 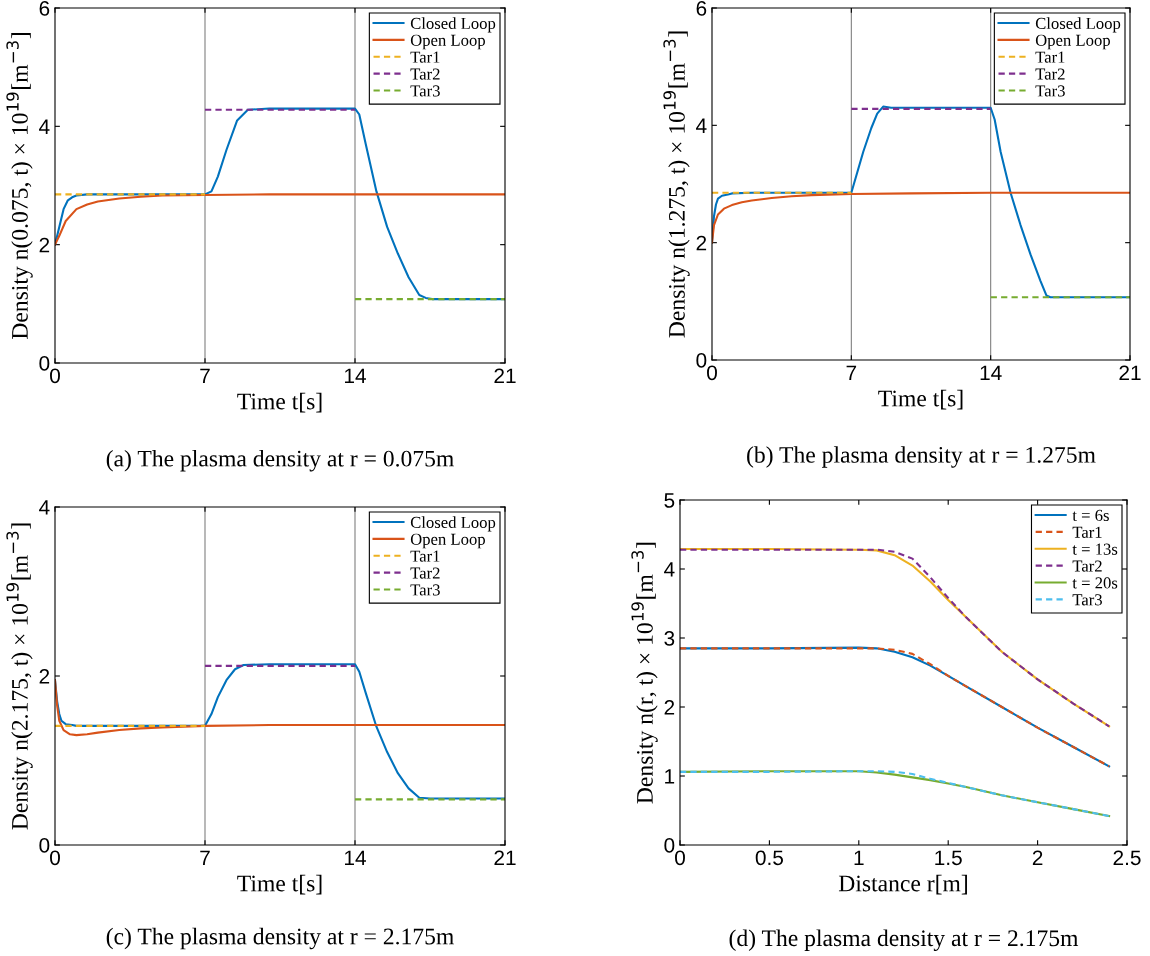 What do you see at coordinates (904, 940) in the screenshot?
I see `text: (d) The plasma density at r = 2.175m` at bounding box center [904, 940].